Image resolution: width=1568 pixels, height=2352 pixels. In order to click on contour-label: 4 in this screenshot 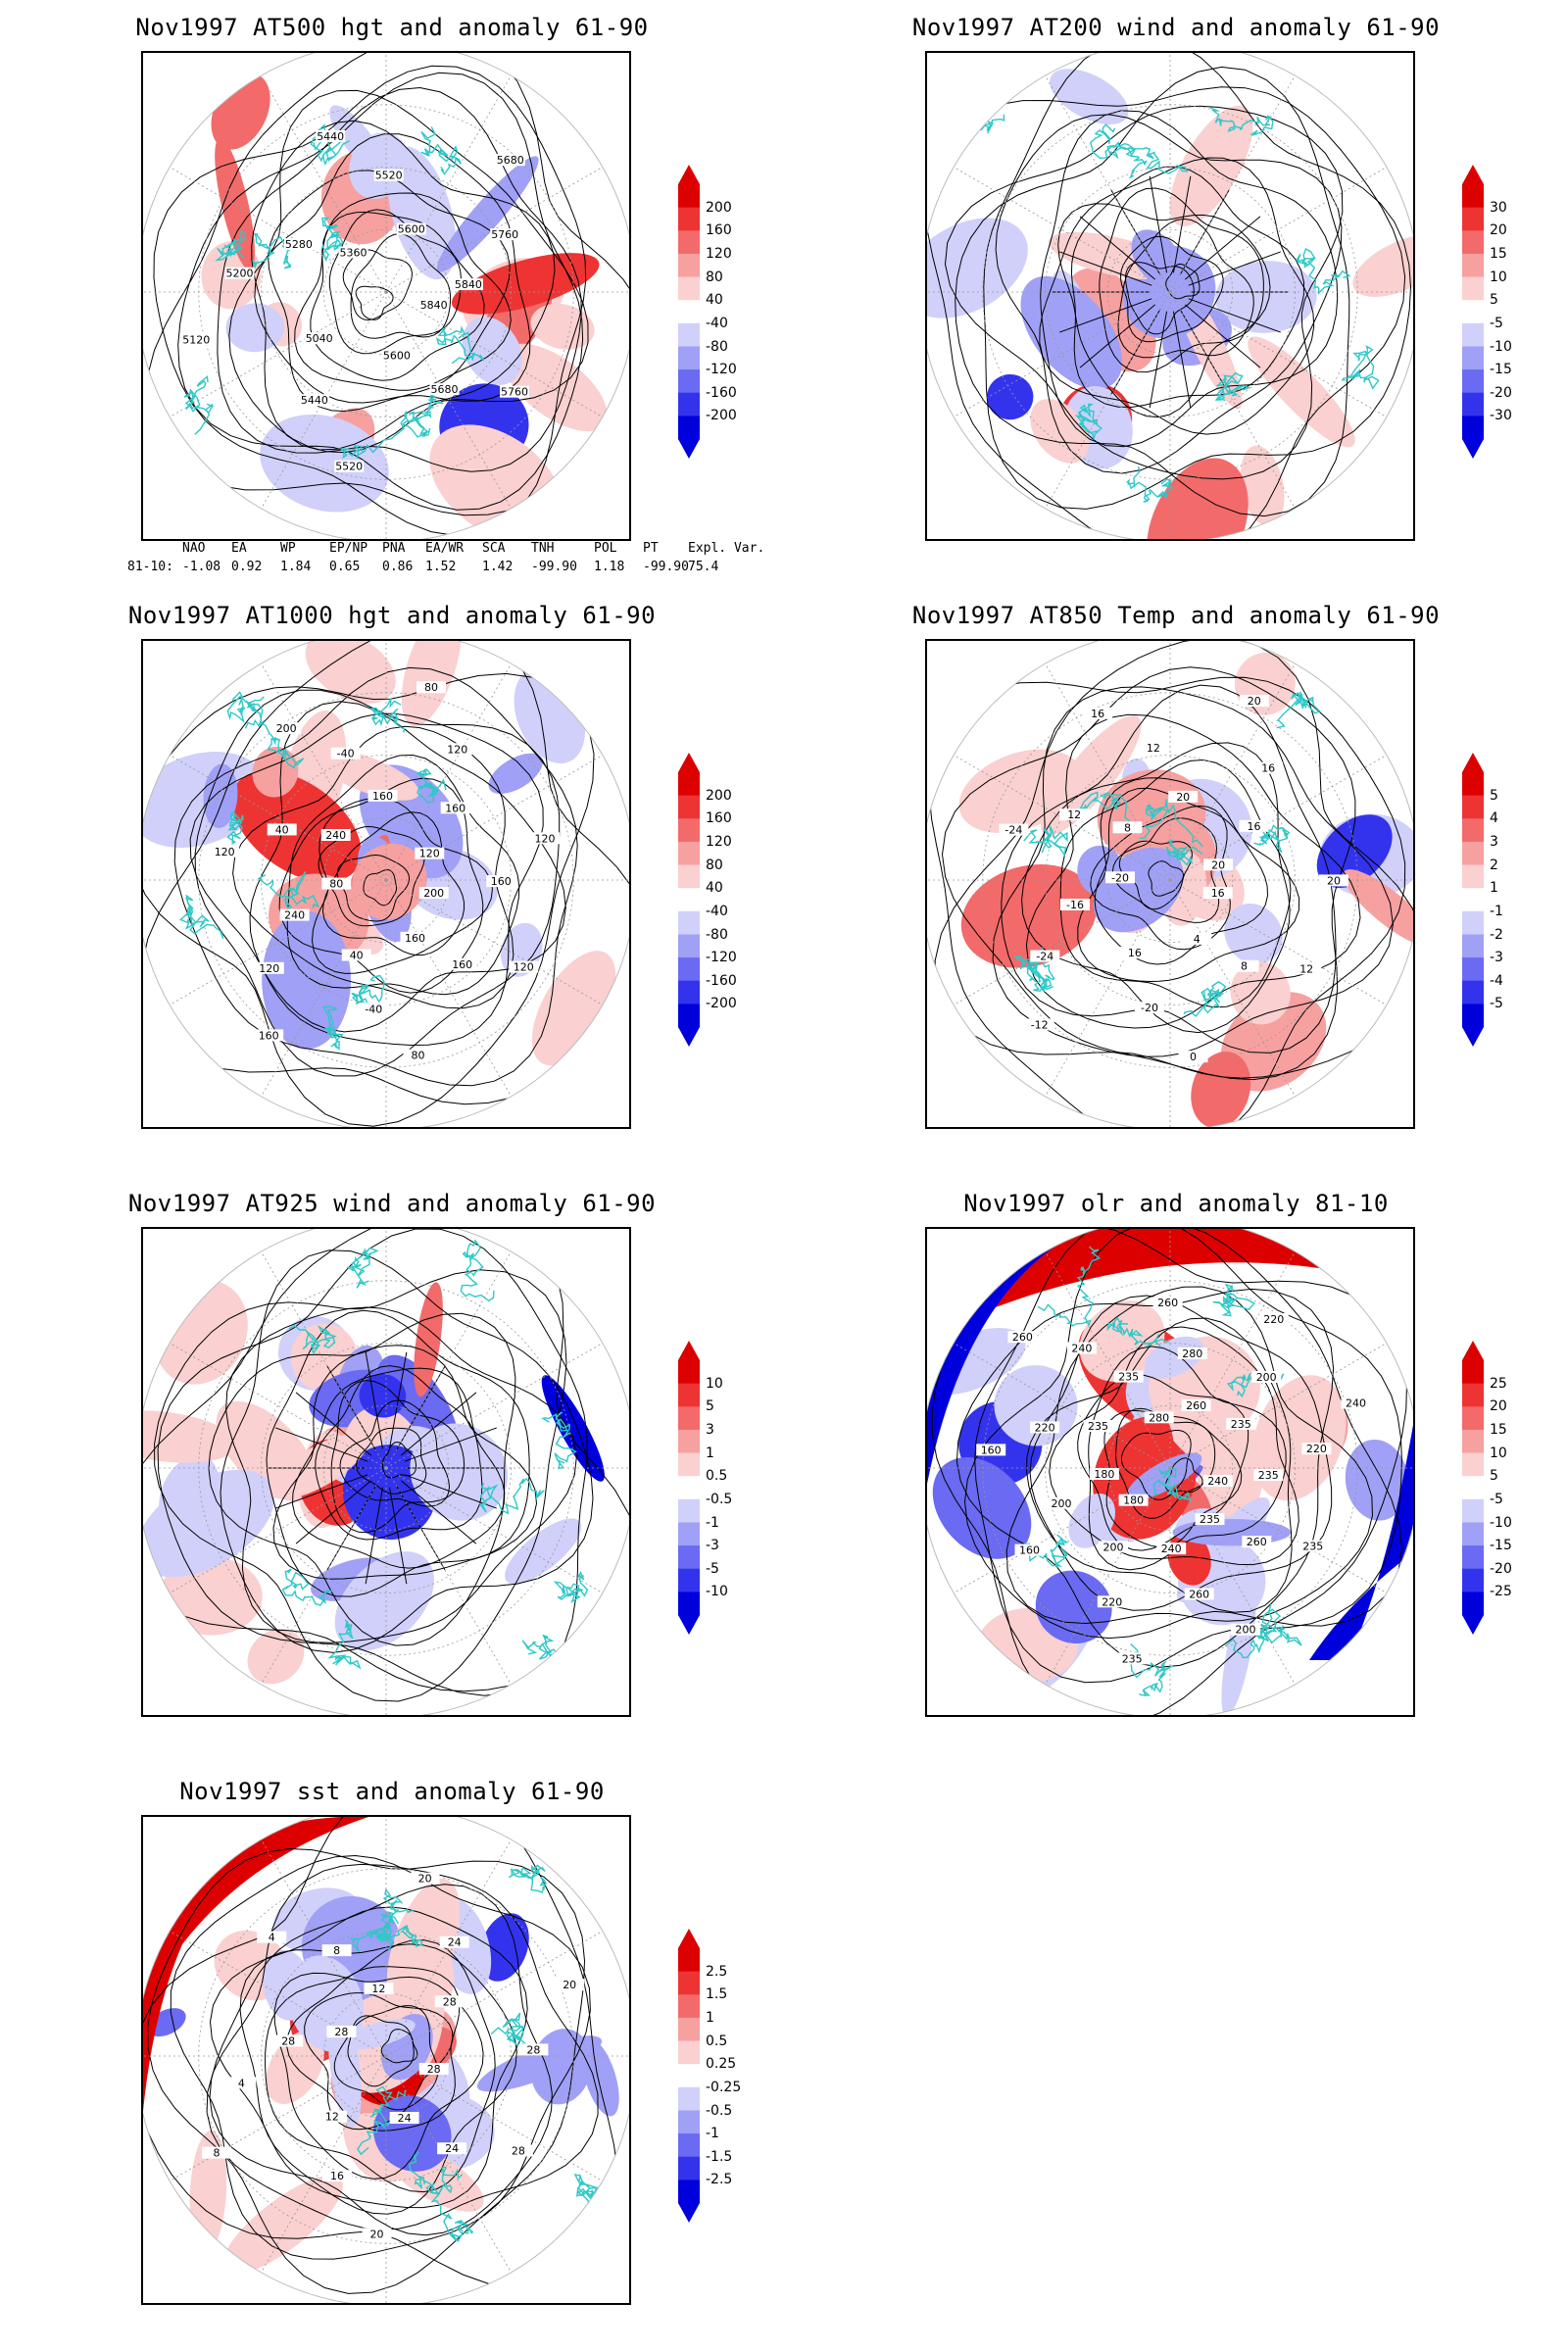, I will do `click(1197, 939)`.